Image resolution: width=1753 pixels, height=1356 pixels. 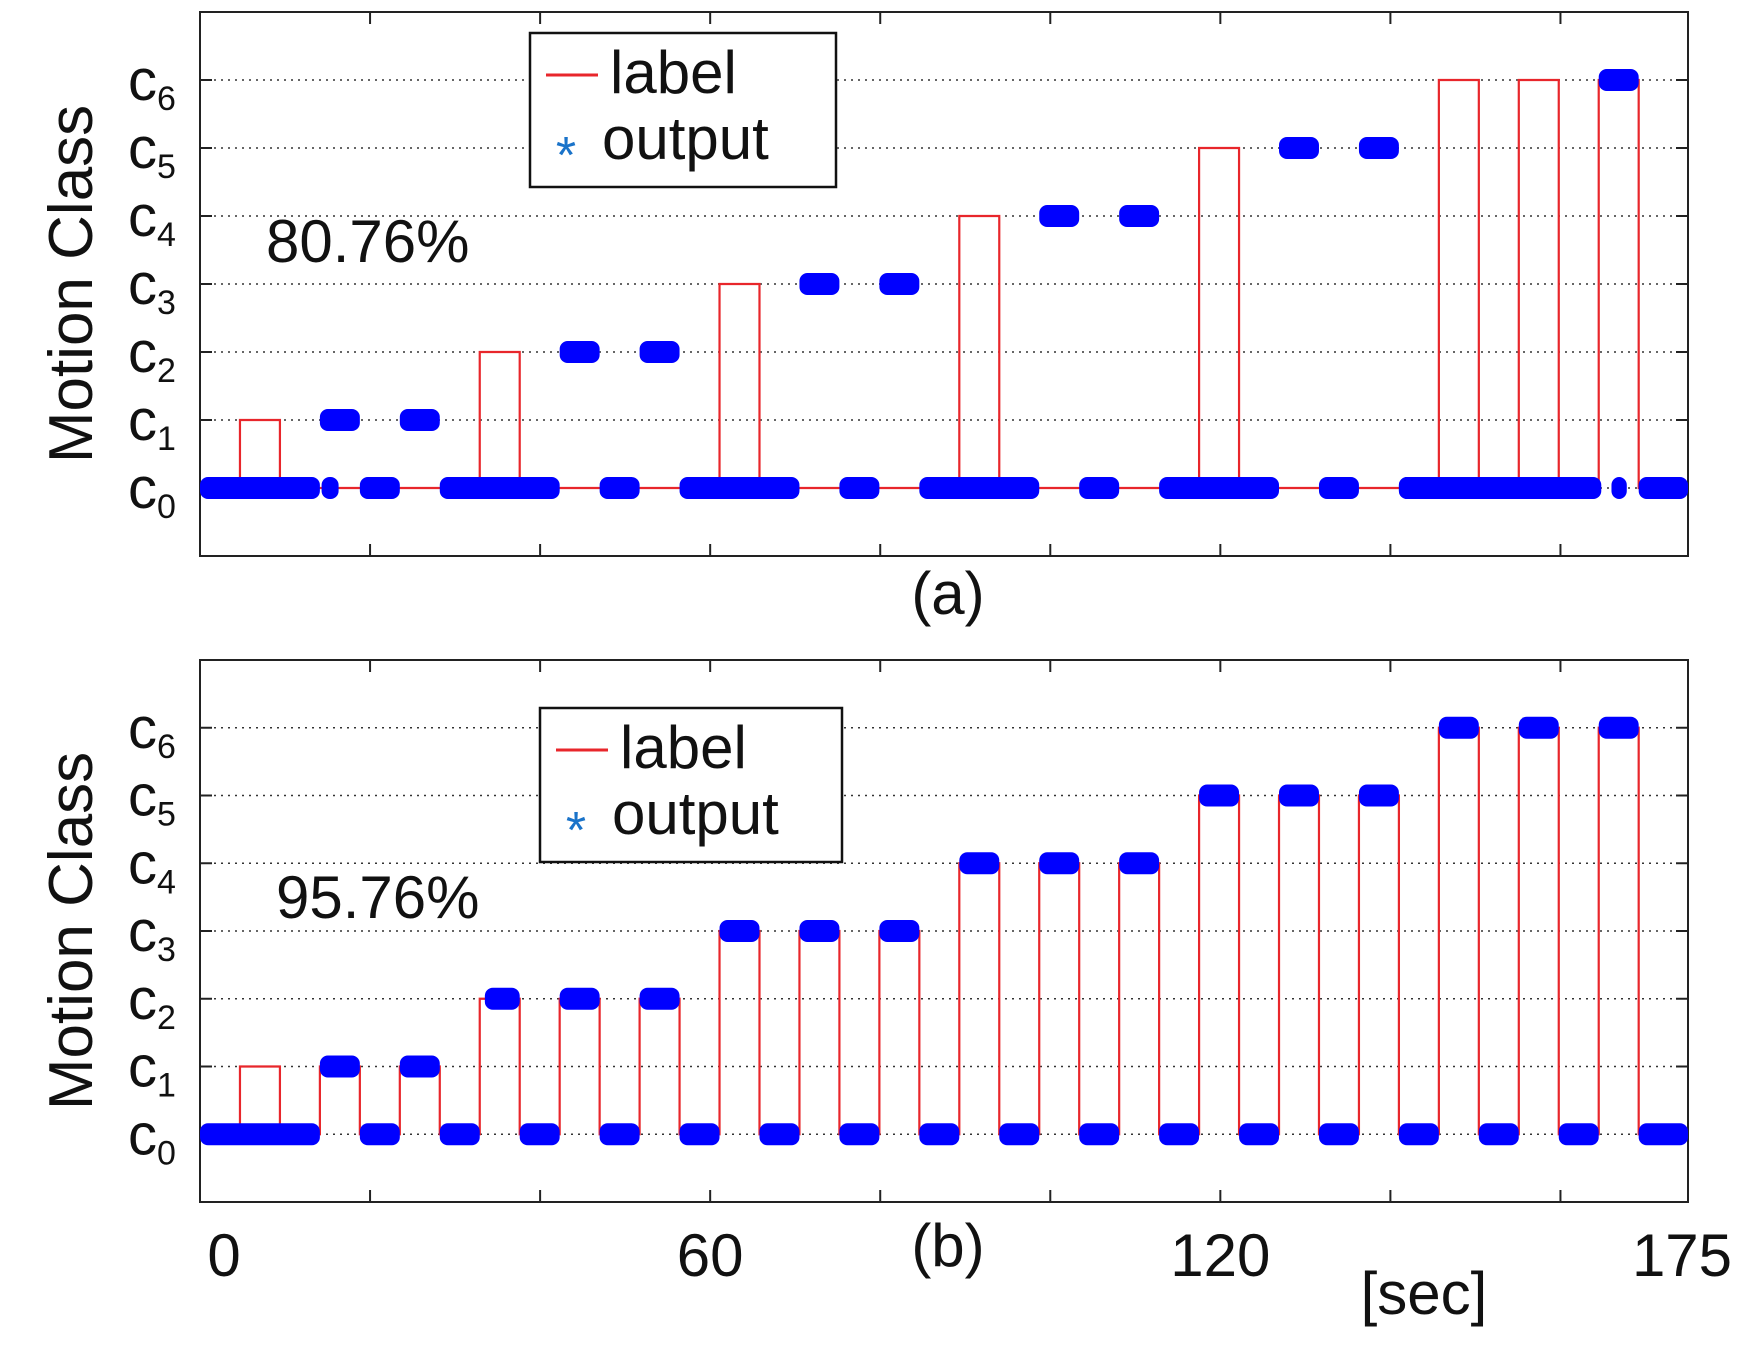 What do you see at coordinates (947, 593) in the screenshot?
I see `panel-label: (a)` at bounding box center [947, 593].